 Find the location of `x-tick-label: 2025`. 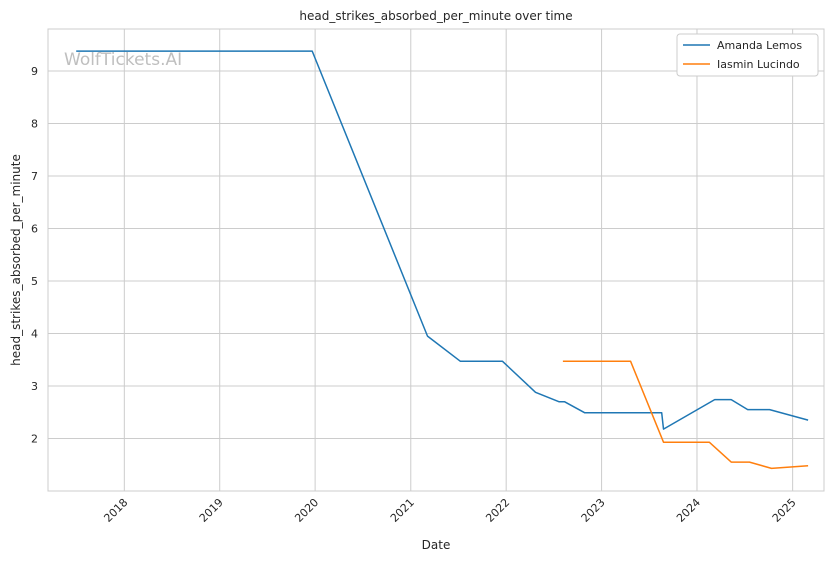

x-tick-label: 2025 is located at coordinates (784, 510).